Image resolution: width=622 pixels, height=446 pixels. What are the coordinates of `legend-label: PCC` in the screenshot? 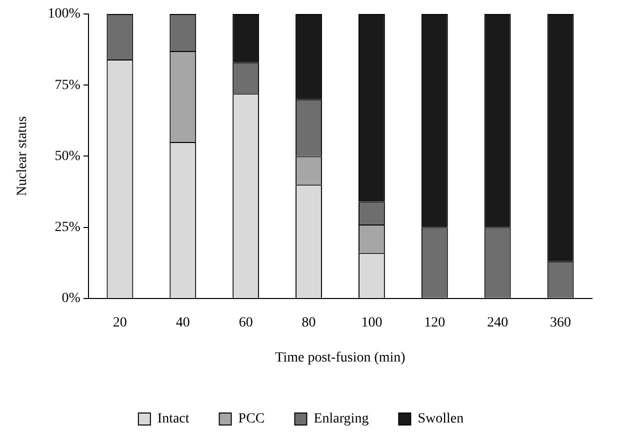 It's located at (251, 419).